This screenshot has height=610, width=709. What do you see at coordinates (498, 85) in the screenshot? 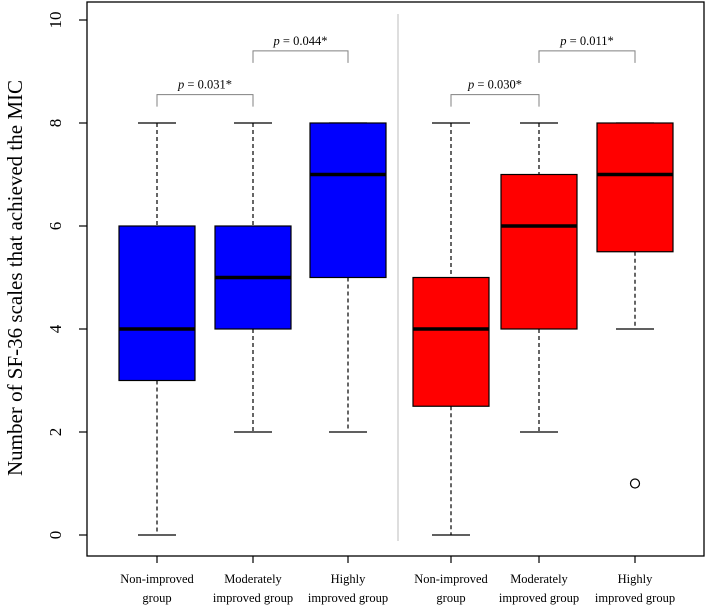
I see `significance-2-p-value: = 0.030*` at bounding box center [498, 85].